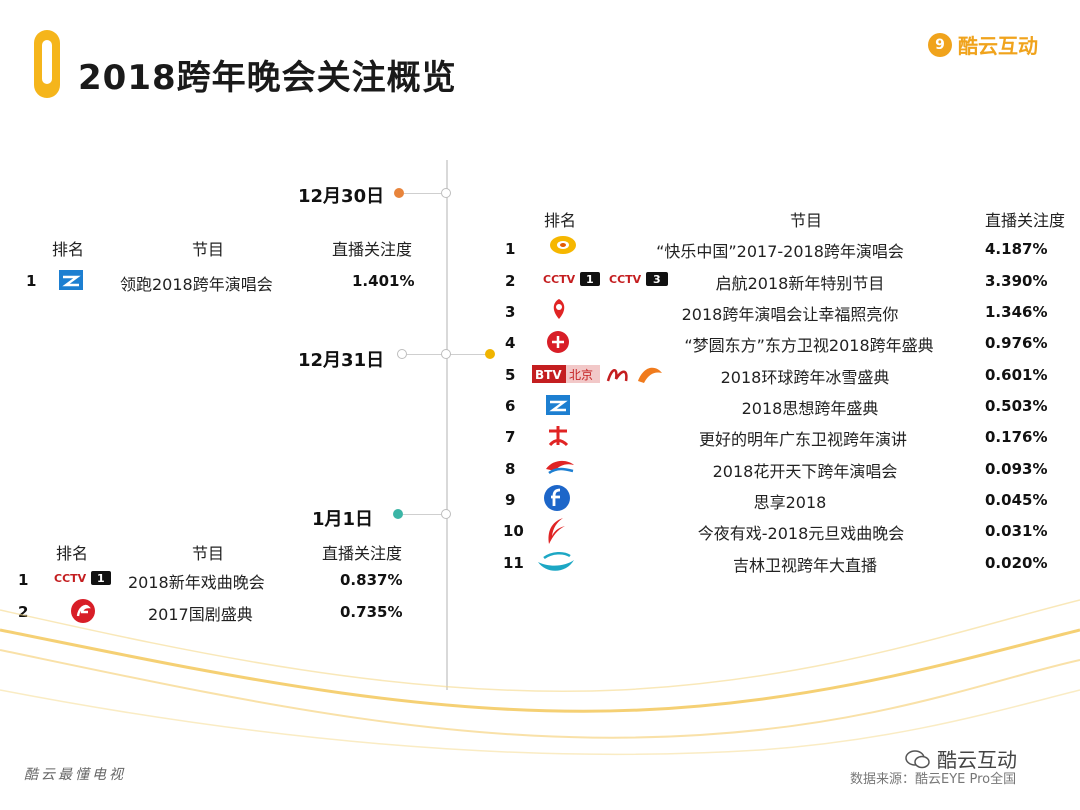 The width and height of the screenshot is (1080, 810). I want to click on fujian-tv-logo-icon, so click(557, 498).